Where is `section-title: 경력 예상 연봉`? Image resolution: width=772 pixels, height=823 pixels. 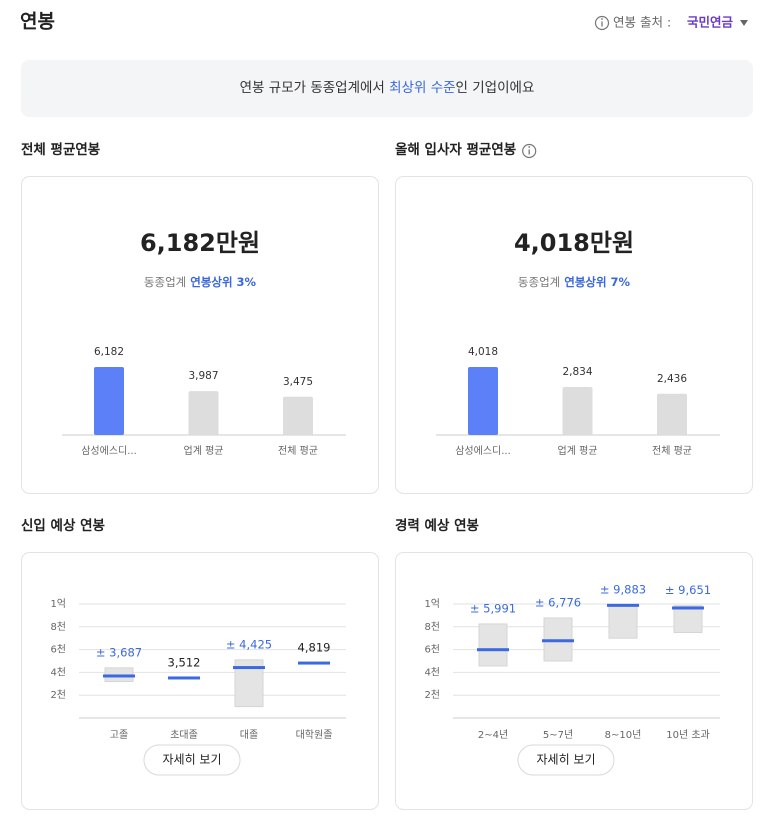 section-title: 경력 예상 연봉 is located at coordinates (437, 525).